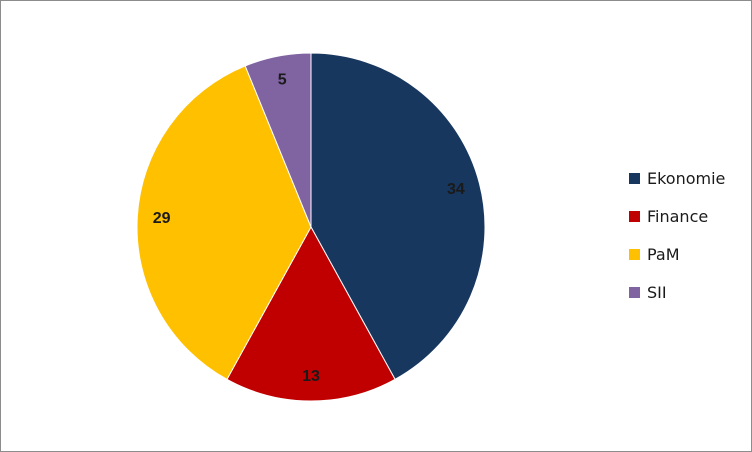 The width and height of the screenshot is (752, 452). Describe the element at coordinates (278, 140) in the screenshot. I see `pie-slice-sii` at that location.